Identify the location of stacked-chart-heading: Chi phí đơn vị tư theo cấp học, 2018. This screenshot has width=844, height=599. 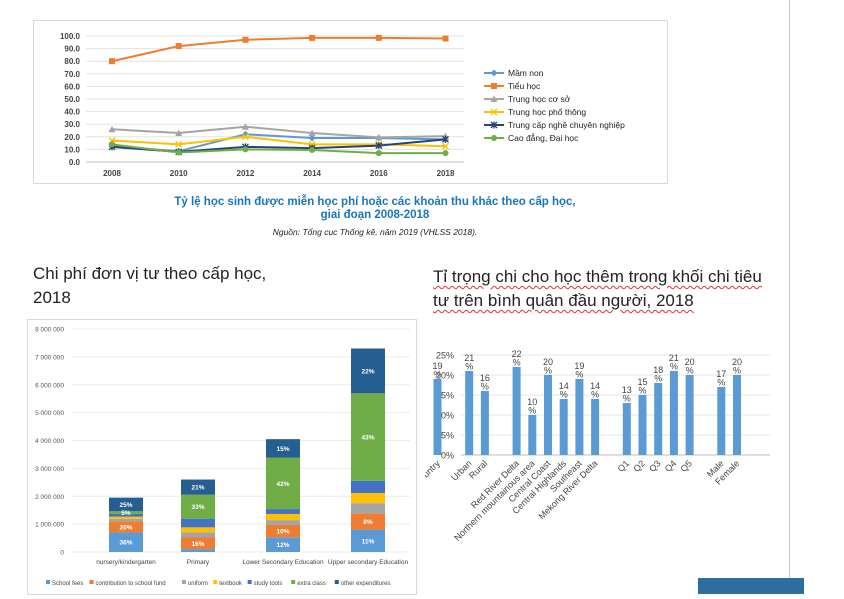
(150, 285).